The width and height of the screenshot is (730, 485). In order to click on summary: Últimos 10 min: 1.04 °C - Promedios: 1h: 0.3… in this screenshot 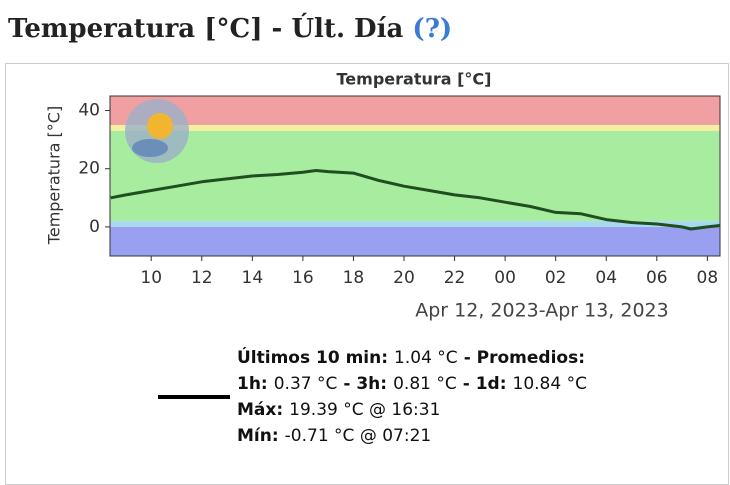, I will do `click(415, 397)`.